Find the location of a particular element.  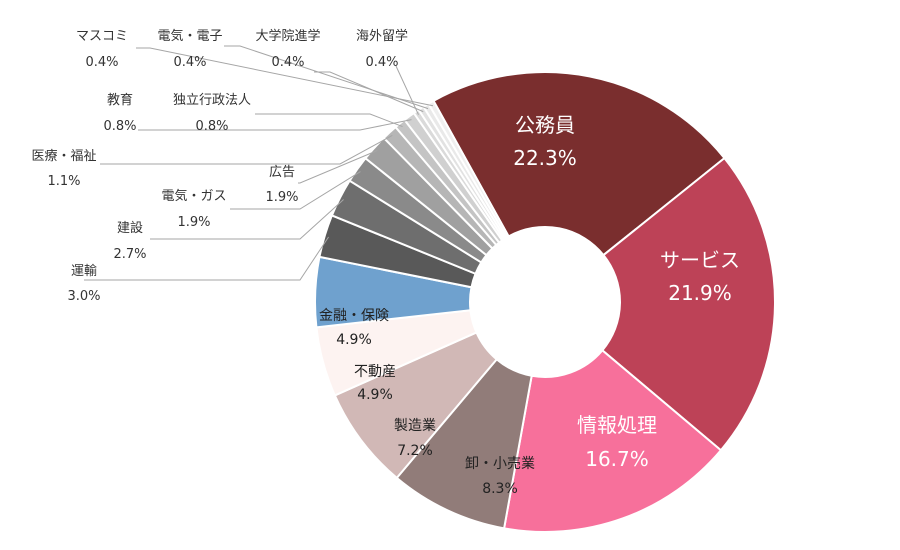

slice-label-value: 22.3% is located at coordinates (545, 158).